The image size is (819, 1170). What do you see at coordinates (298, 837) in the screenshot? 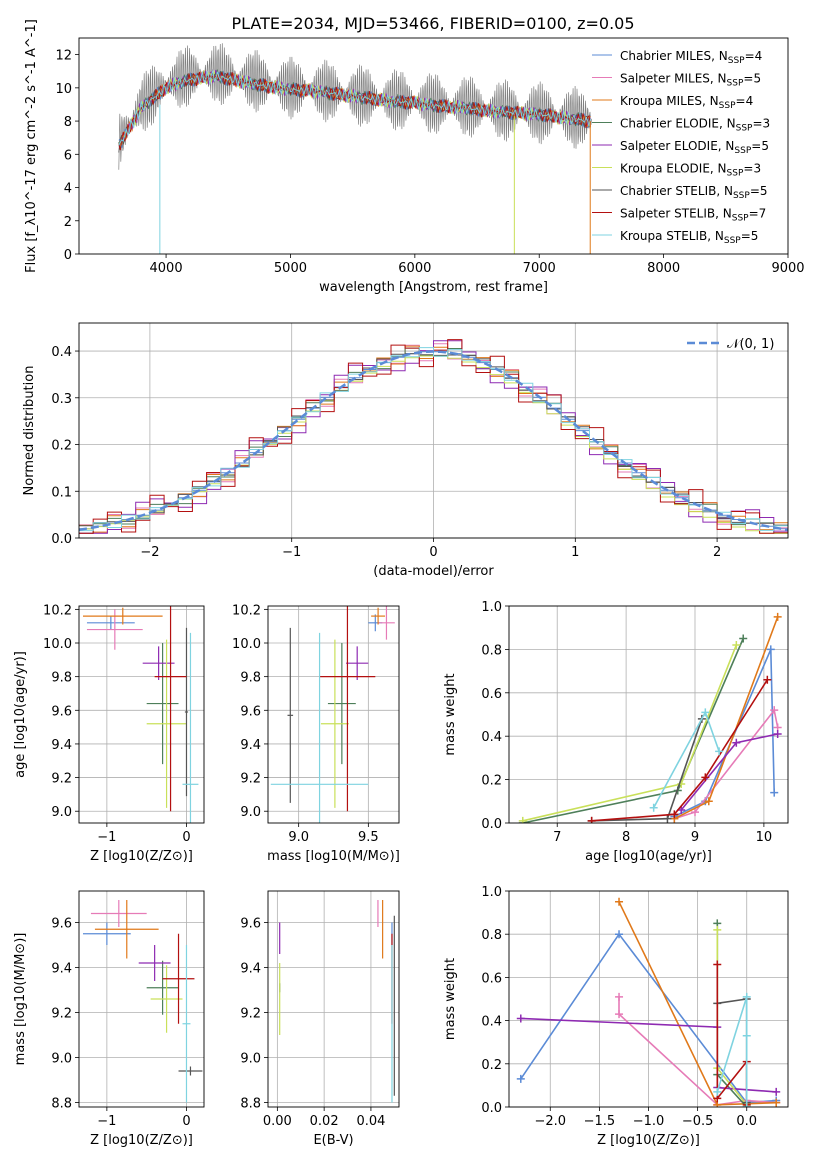
I see `x-tick-label: 9.0` at bounding box center [298, 837].